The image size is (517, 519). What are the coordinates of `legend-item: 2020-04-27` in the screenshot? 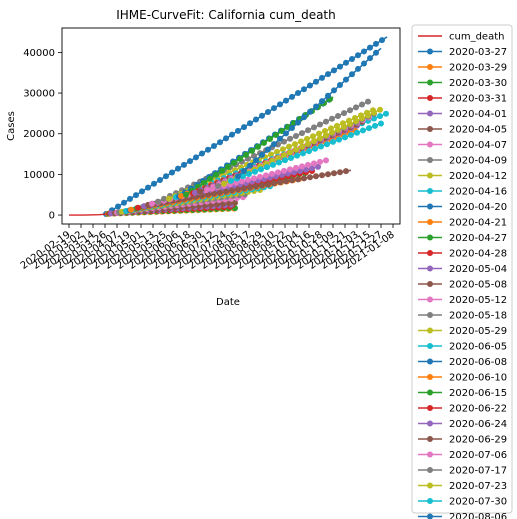 It's located at (462, 238).